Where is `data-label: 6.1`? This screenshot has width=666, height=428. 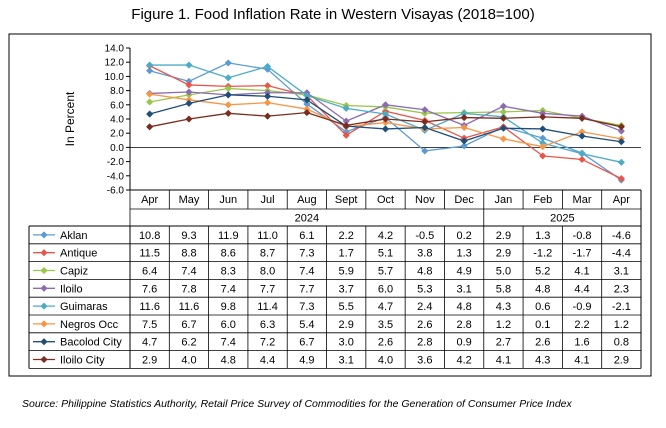
data-label: 6.1 is located at coordinates (306, 236).